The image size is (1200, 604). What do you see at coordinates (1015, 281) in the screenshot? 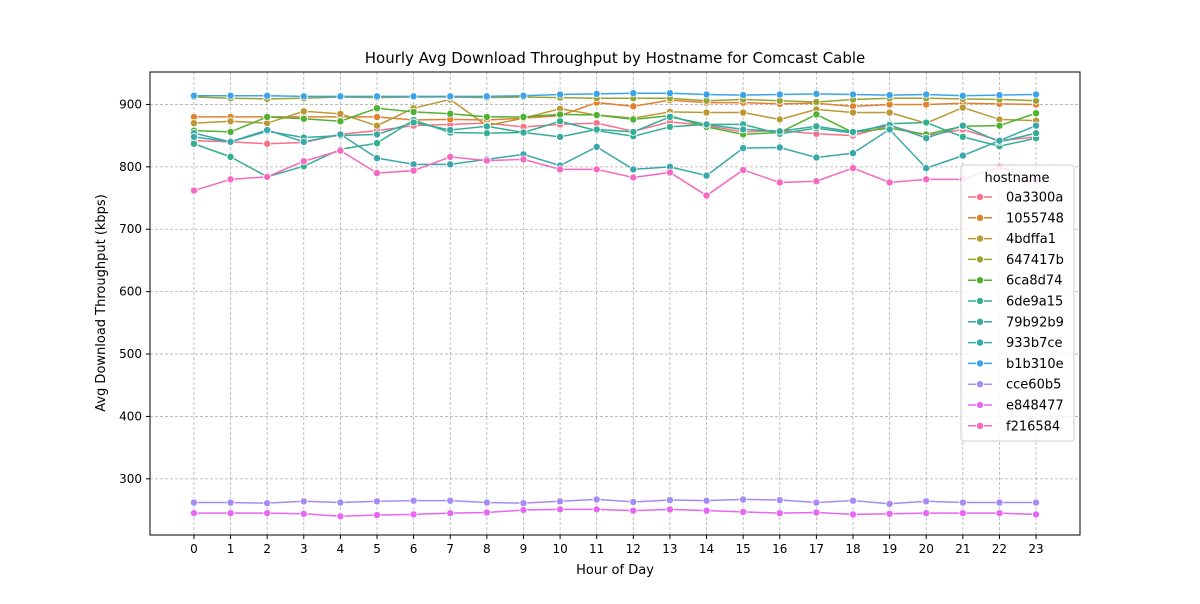
I see `legend-item: 6ca8d74` at bounding box center [1015, 281].